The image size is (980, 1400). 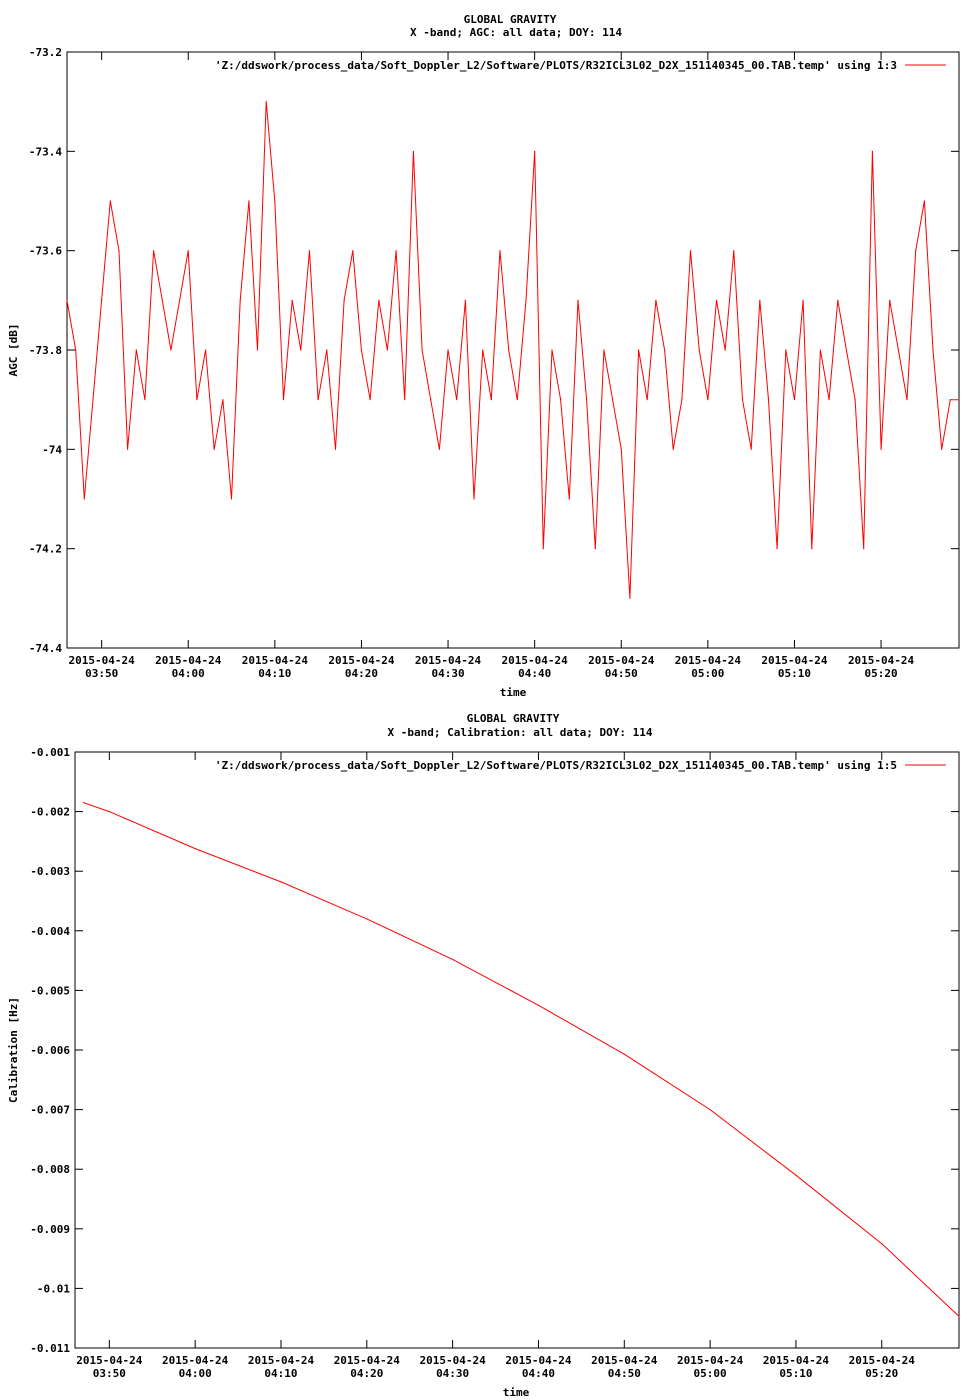 What do you see at coordinates (710, 1373) in the screenshot?
I see `x-tick-time: 05:00` at bounding box center [710, 1373].